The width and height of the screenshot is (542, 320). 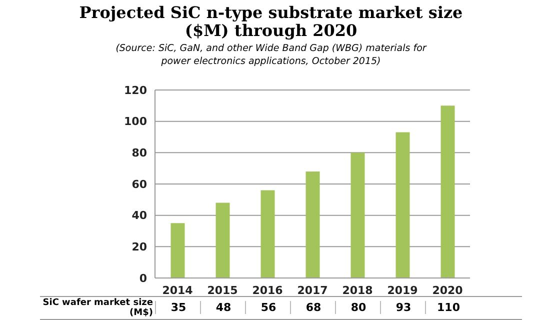 I want to click on data-label: 110, so click(x=448, y=307).